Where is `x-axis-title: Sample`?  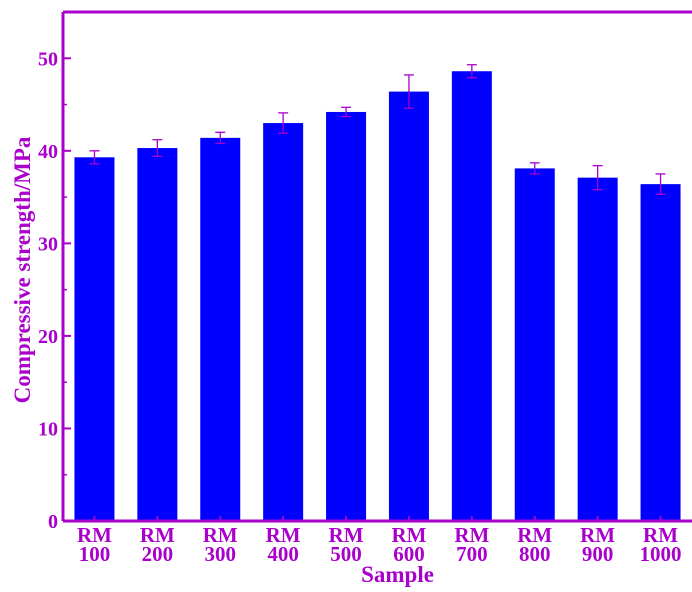 x-axis-title: Sample is located at coordinates (397, 574).